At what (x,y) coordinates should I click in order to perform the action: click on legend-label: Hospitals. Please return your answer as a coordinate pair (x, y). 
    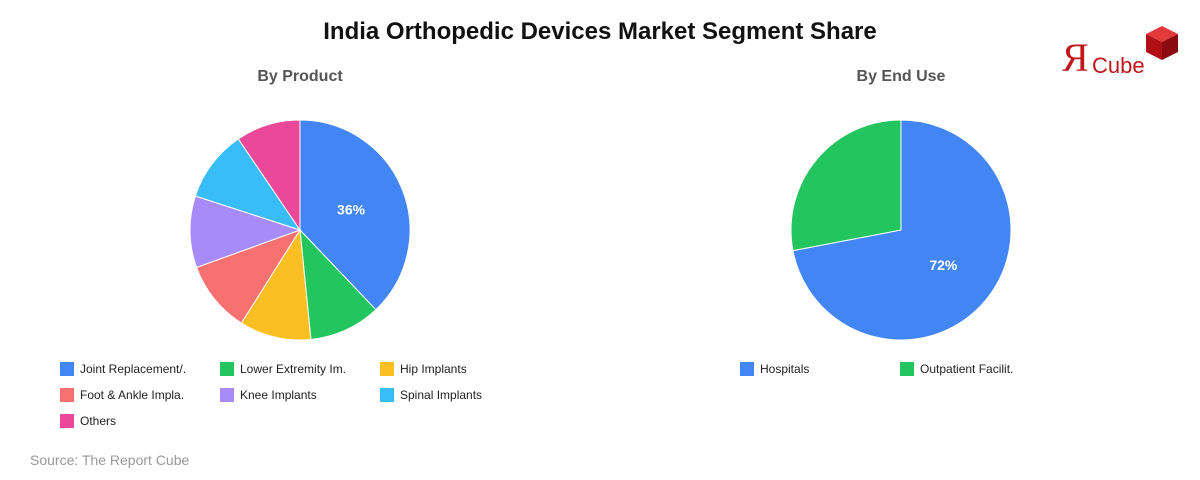
    Looking at the image, I should click on (785, 369).